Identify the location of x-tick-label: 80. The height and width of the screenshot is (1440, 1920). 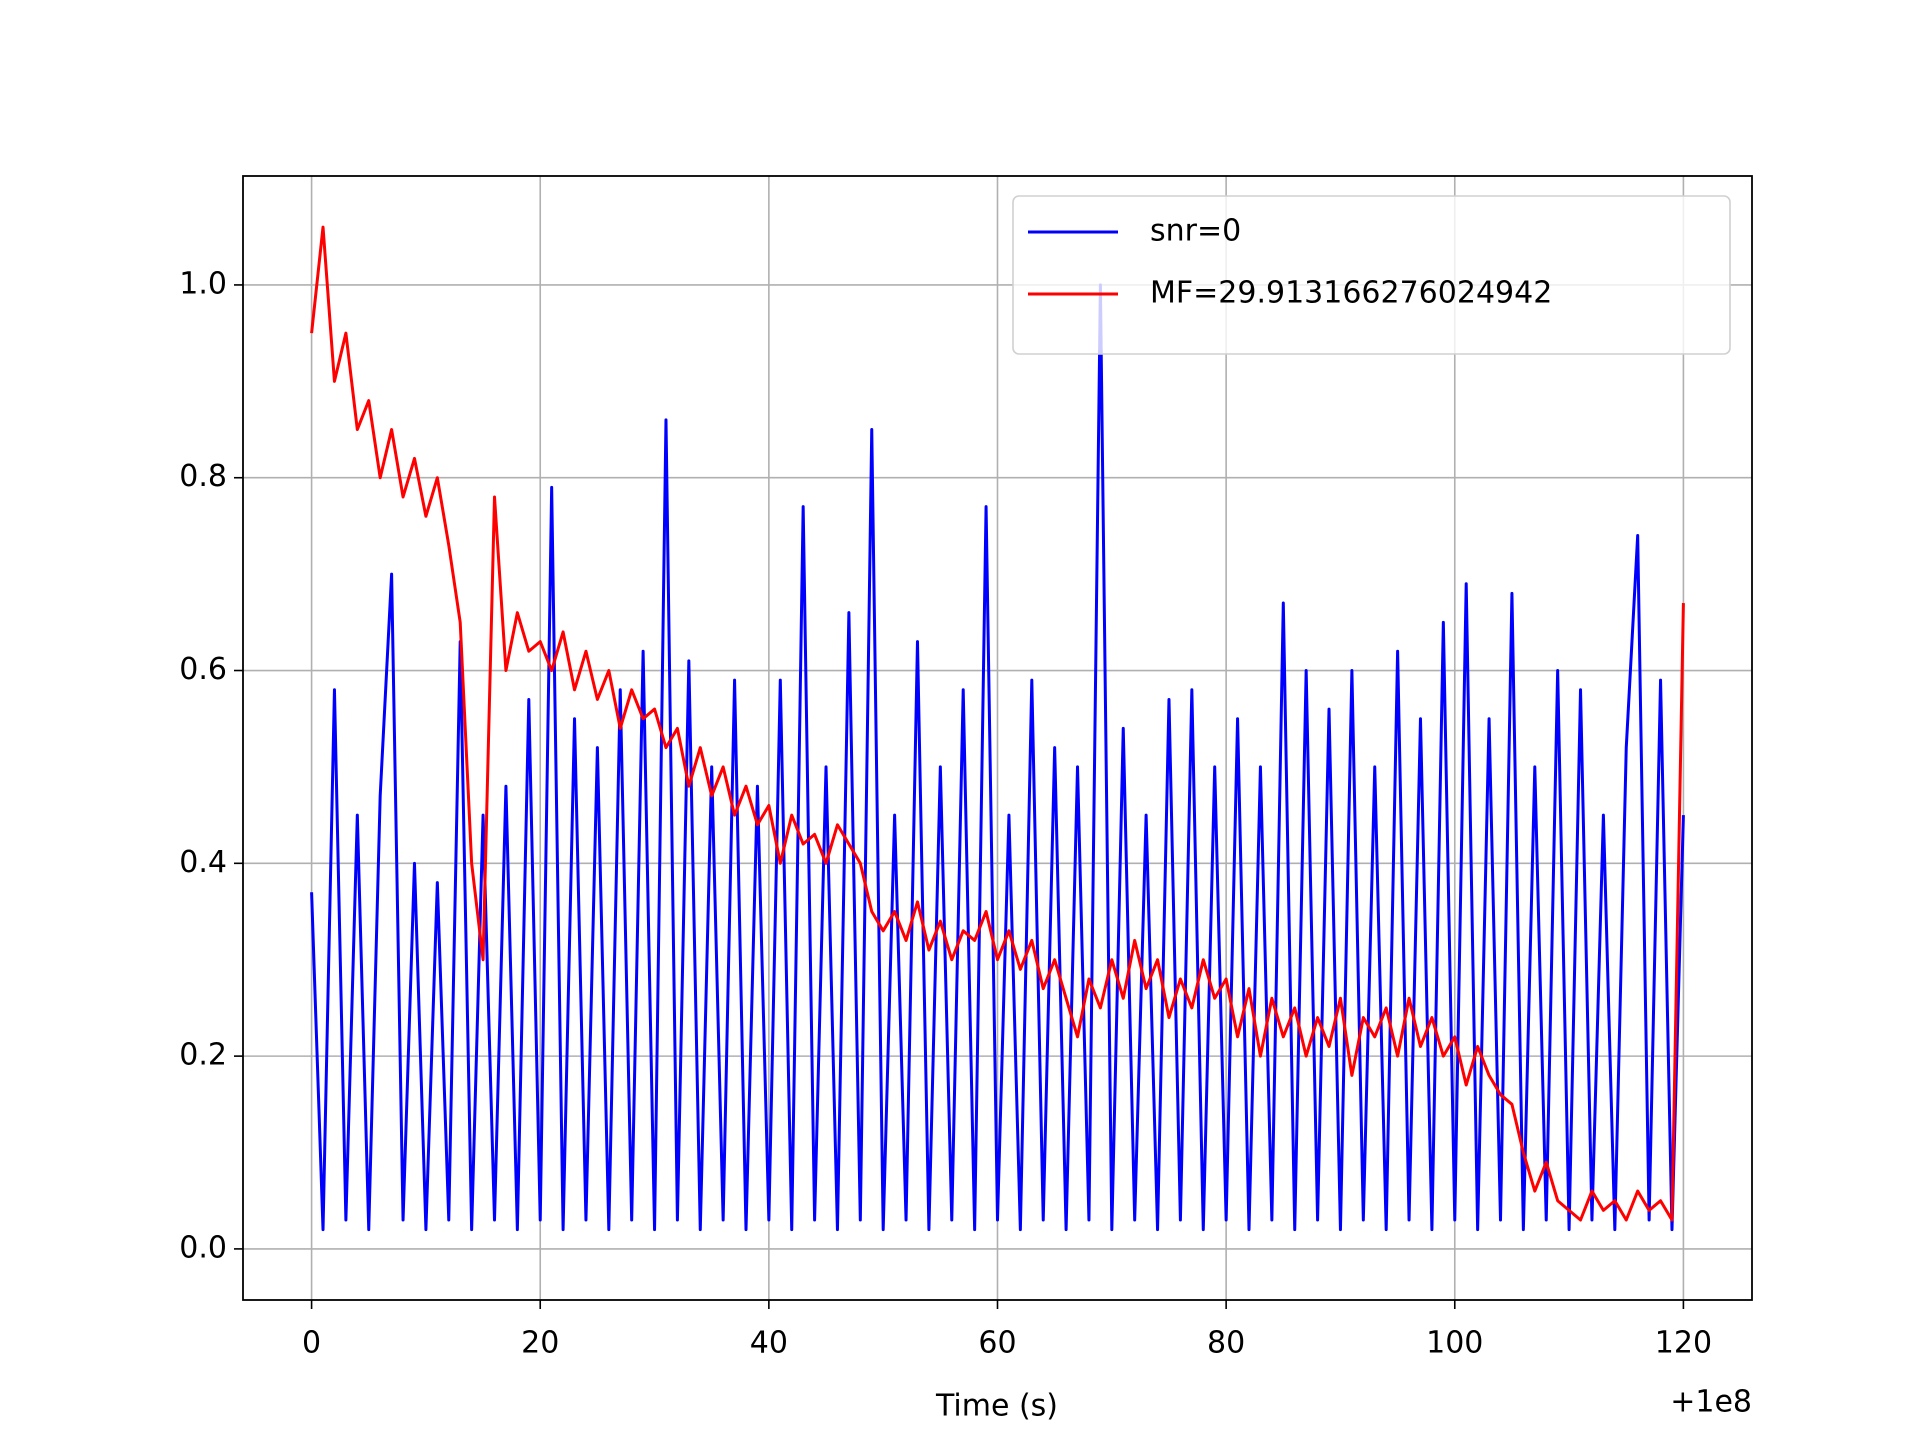
(1226, 1343).